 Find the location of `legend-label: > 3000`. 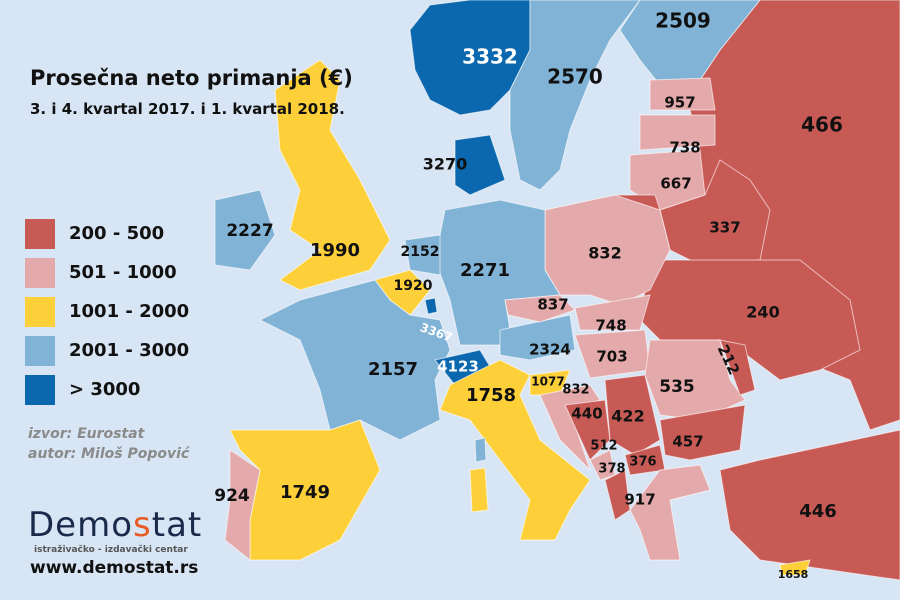

legend-label: > 3000 is located at coordinates (105, 389).